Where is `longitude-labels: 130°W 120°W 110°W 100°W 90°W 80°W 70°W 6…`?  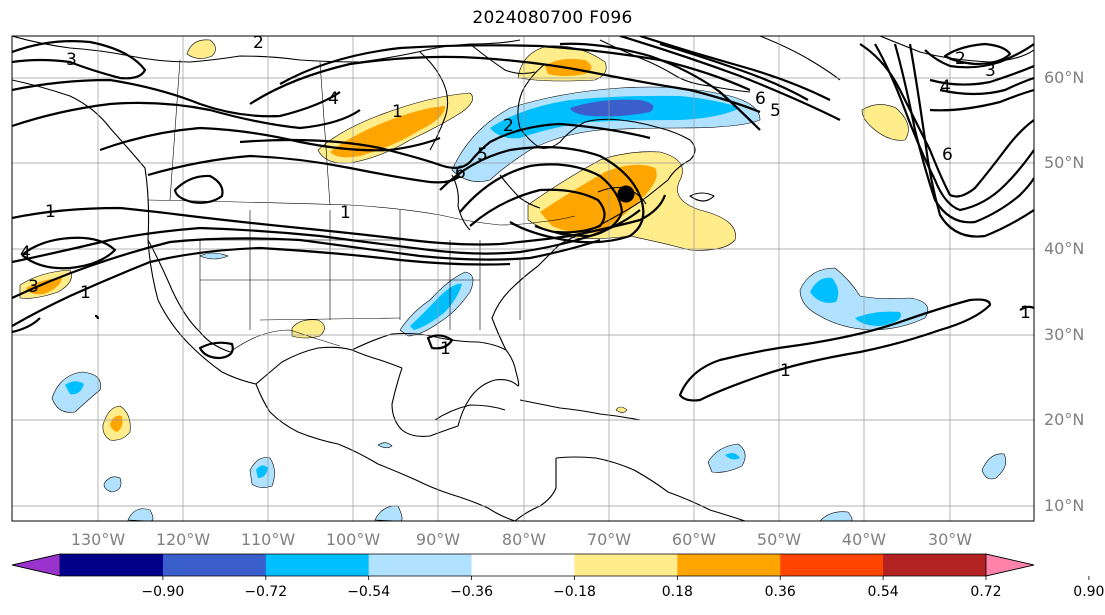 longitude-labels: 130°W 120°W 110°W 100°W 90°W 80°W 70°W 6… is located at coordinates (521, 539).